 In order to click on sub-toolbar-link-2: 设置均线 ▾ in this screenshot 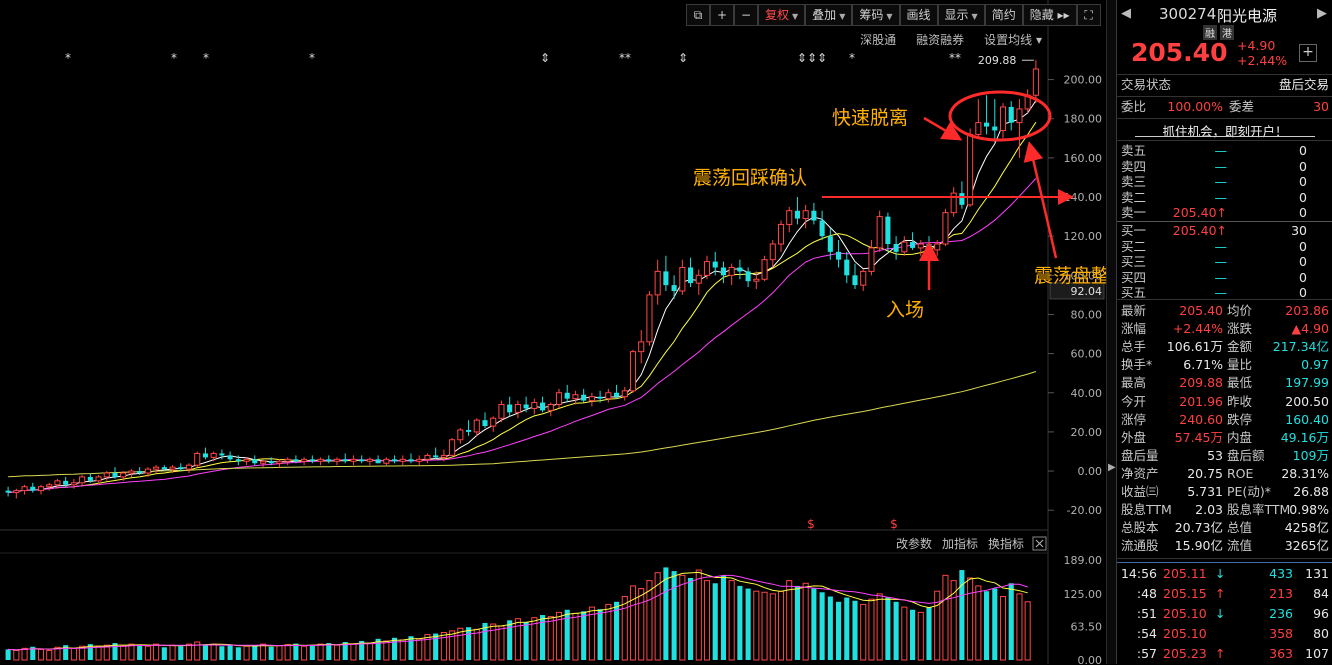, I will do `click(1013, 40)`.